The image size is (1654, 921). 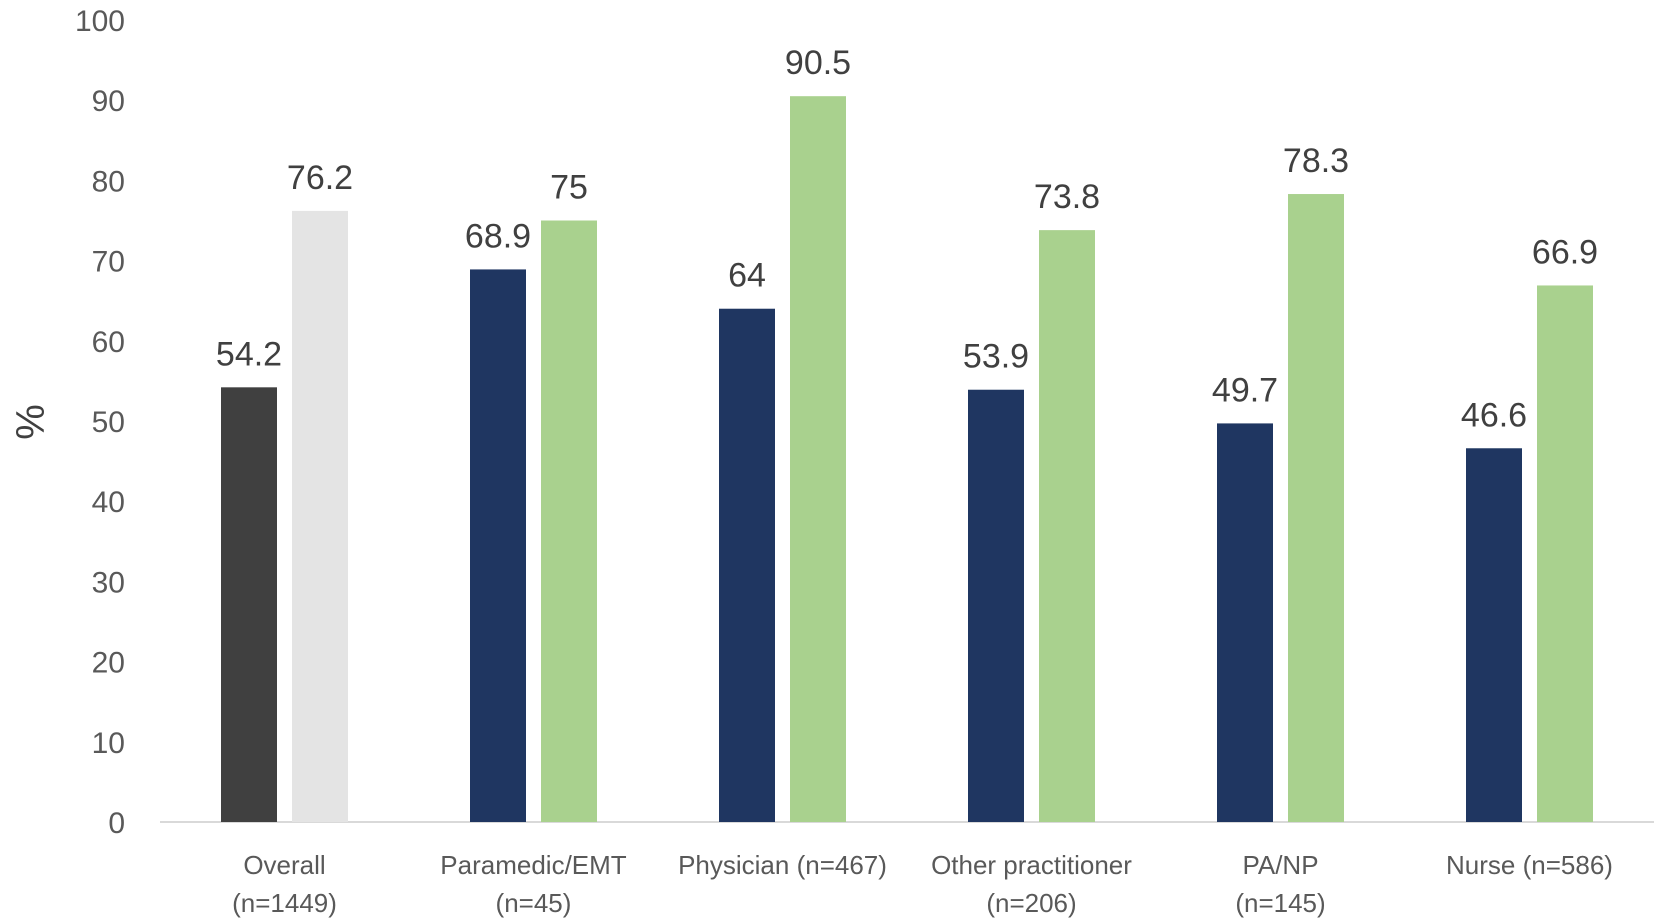 I want to click on x-tick-label: (n=1449), so click(x=284, y=903).